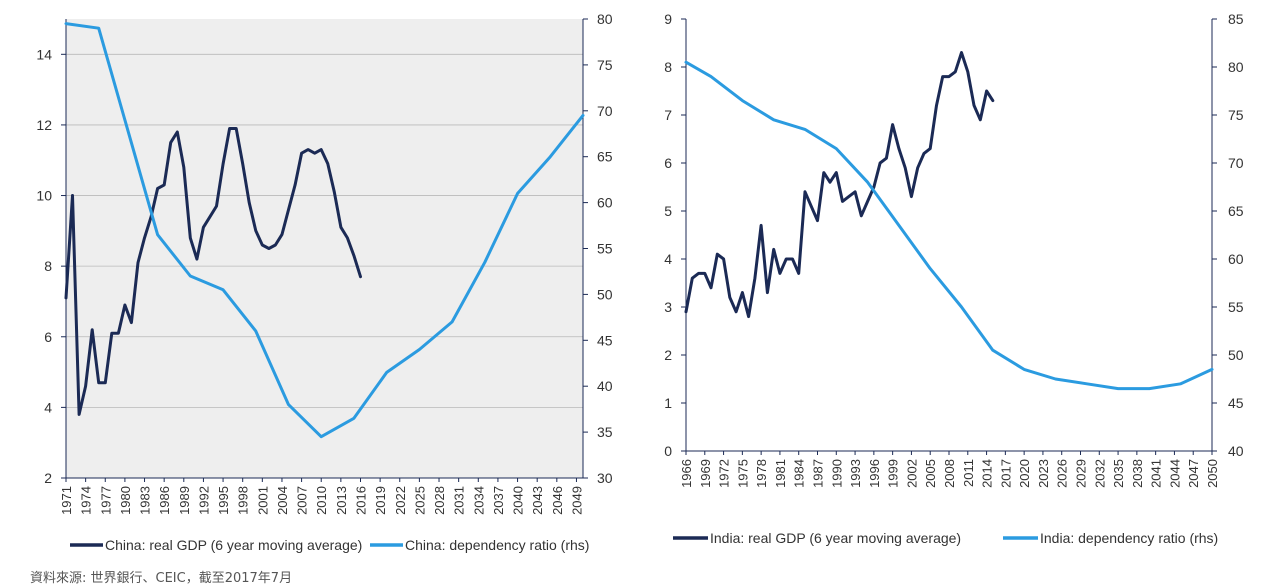 Image resolution: width=1273 pixels, height=586 pixels. What do you see at coordinates (668, 403) in the screenshot?
I see `india-left-tick-label: 1` at bounding box center [668, 403].